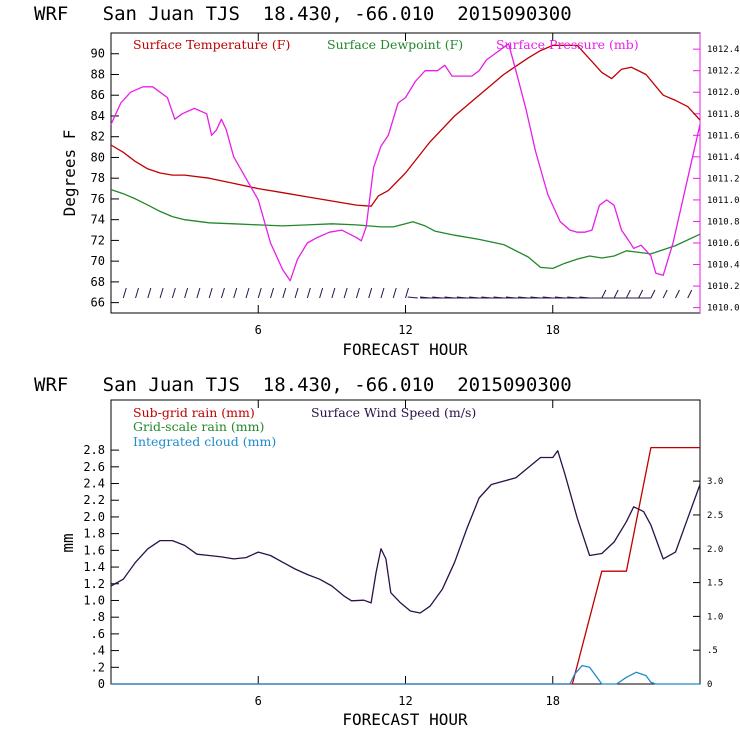 The height and width of the screenshot is (740, 740). Describe the element at coordinates (715, 550) in the screenshot. I see `y2-tick-label: 2.0` at that location.